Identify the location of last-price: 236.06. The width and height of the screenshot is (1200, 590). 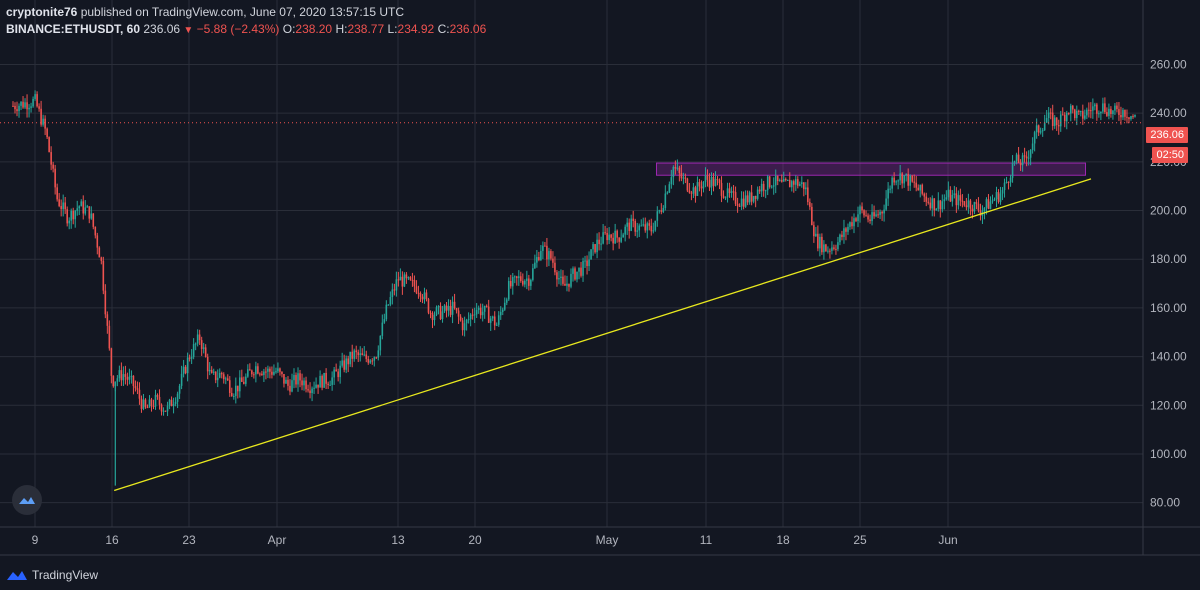
(162, 29).